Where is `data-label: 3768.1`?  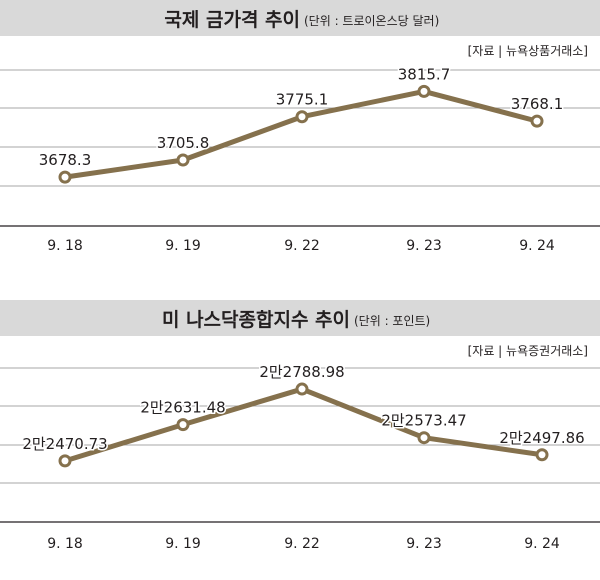 data-label: 3768.1 is located at coordinates (537, 104).